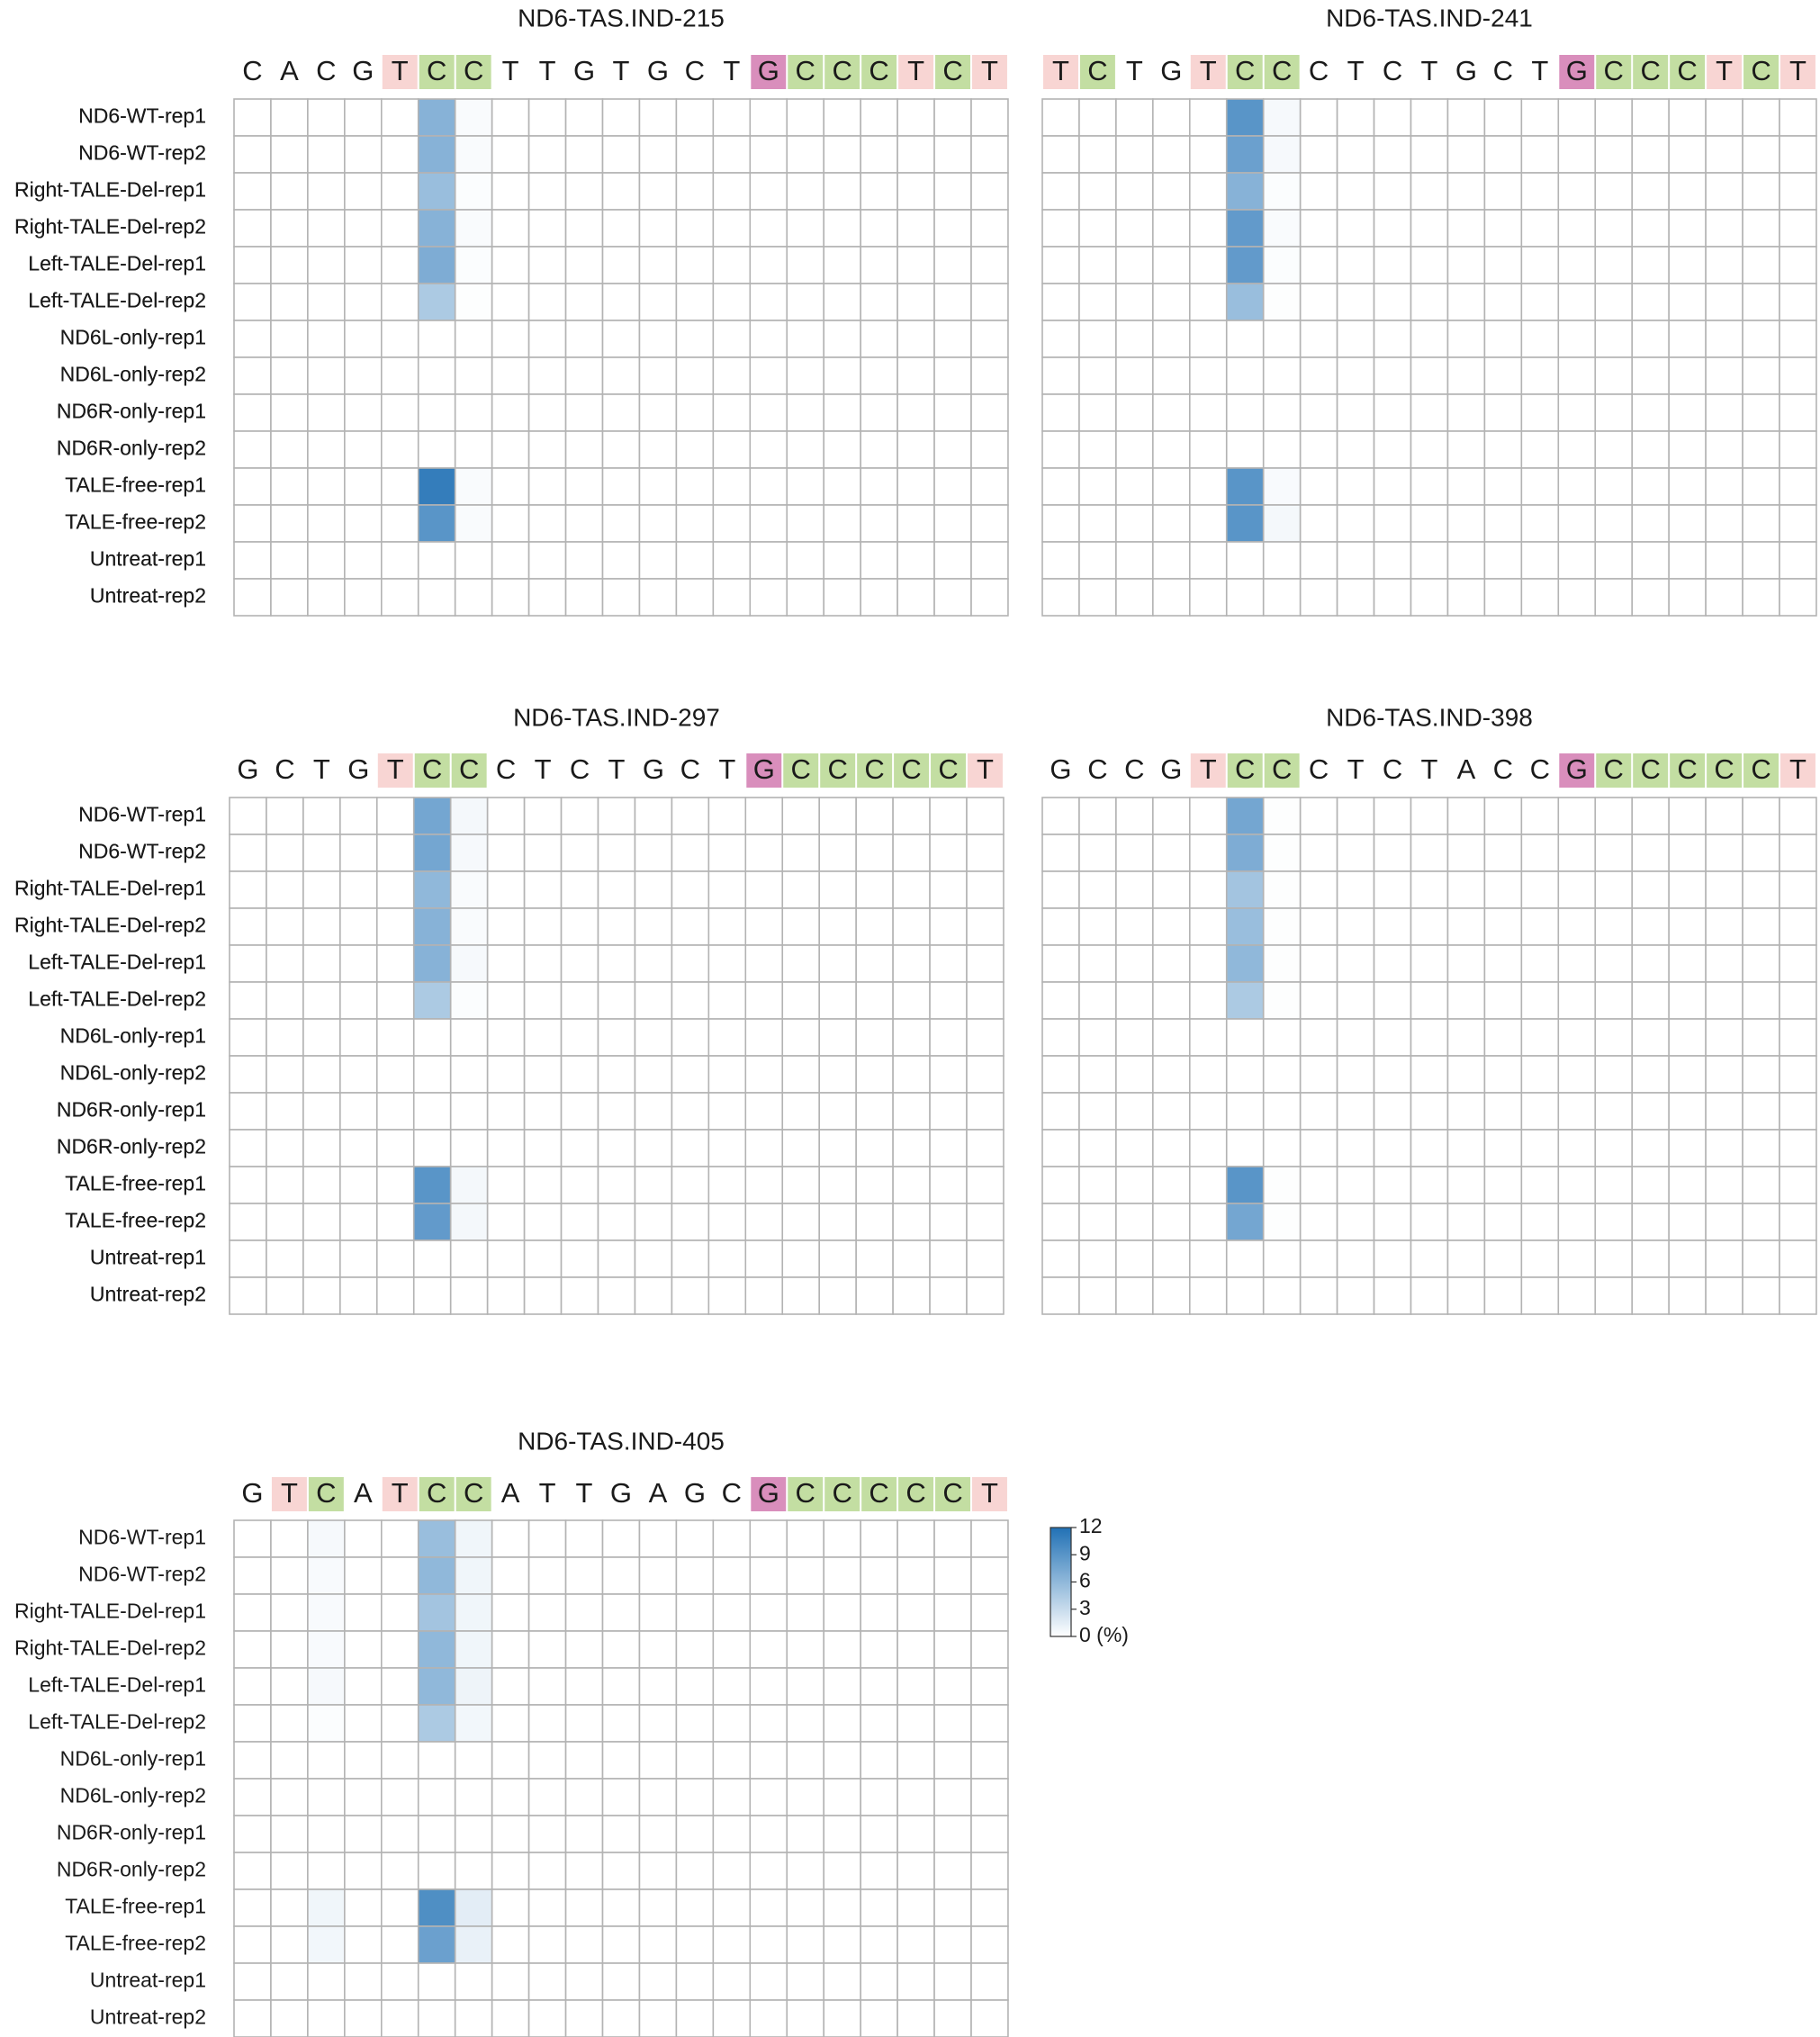  Describe the element at coordinates (1061, 1582) in the screenshot. I see `colorbar` at that location.